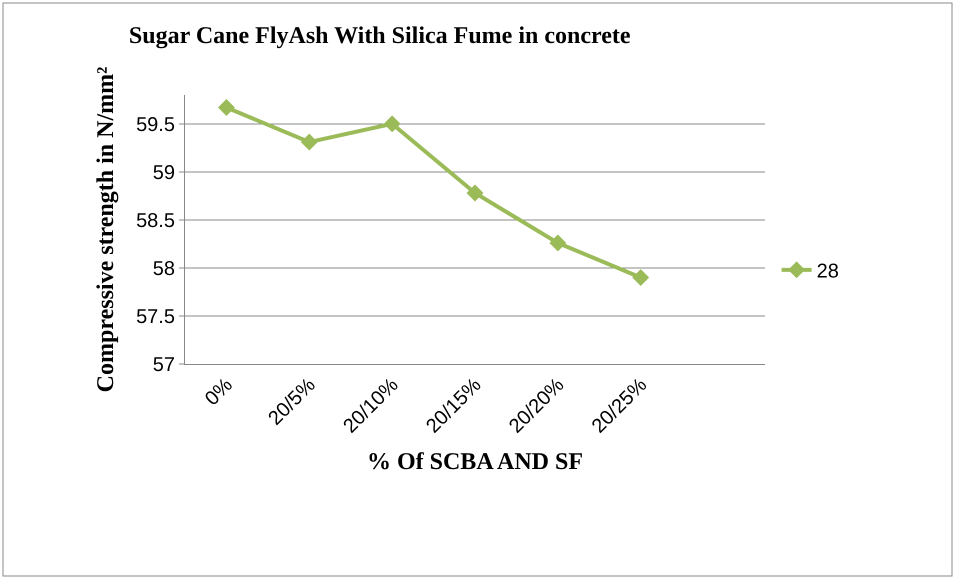  Describe the element at coordinates (106, 229) in the screenshot. I see `y-axis-title: Compressive strength in N/mm²` at that location.